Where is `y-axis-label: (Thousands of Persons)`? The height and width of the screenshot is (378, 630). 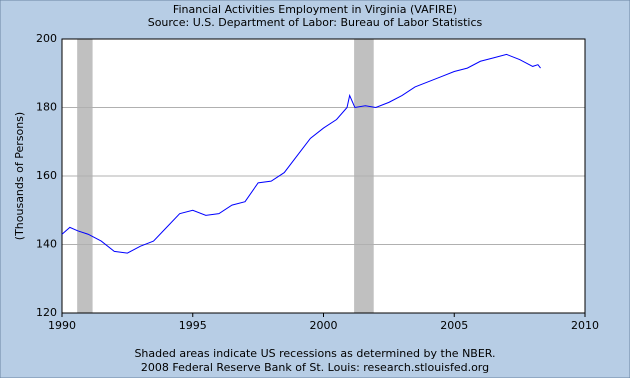 y-axis-label: (Thousands of Persons) is located at coordinates (19, 176).